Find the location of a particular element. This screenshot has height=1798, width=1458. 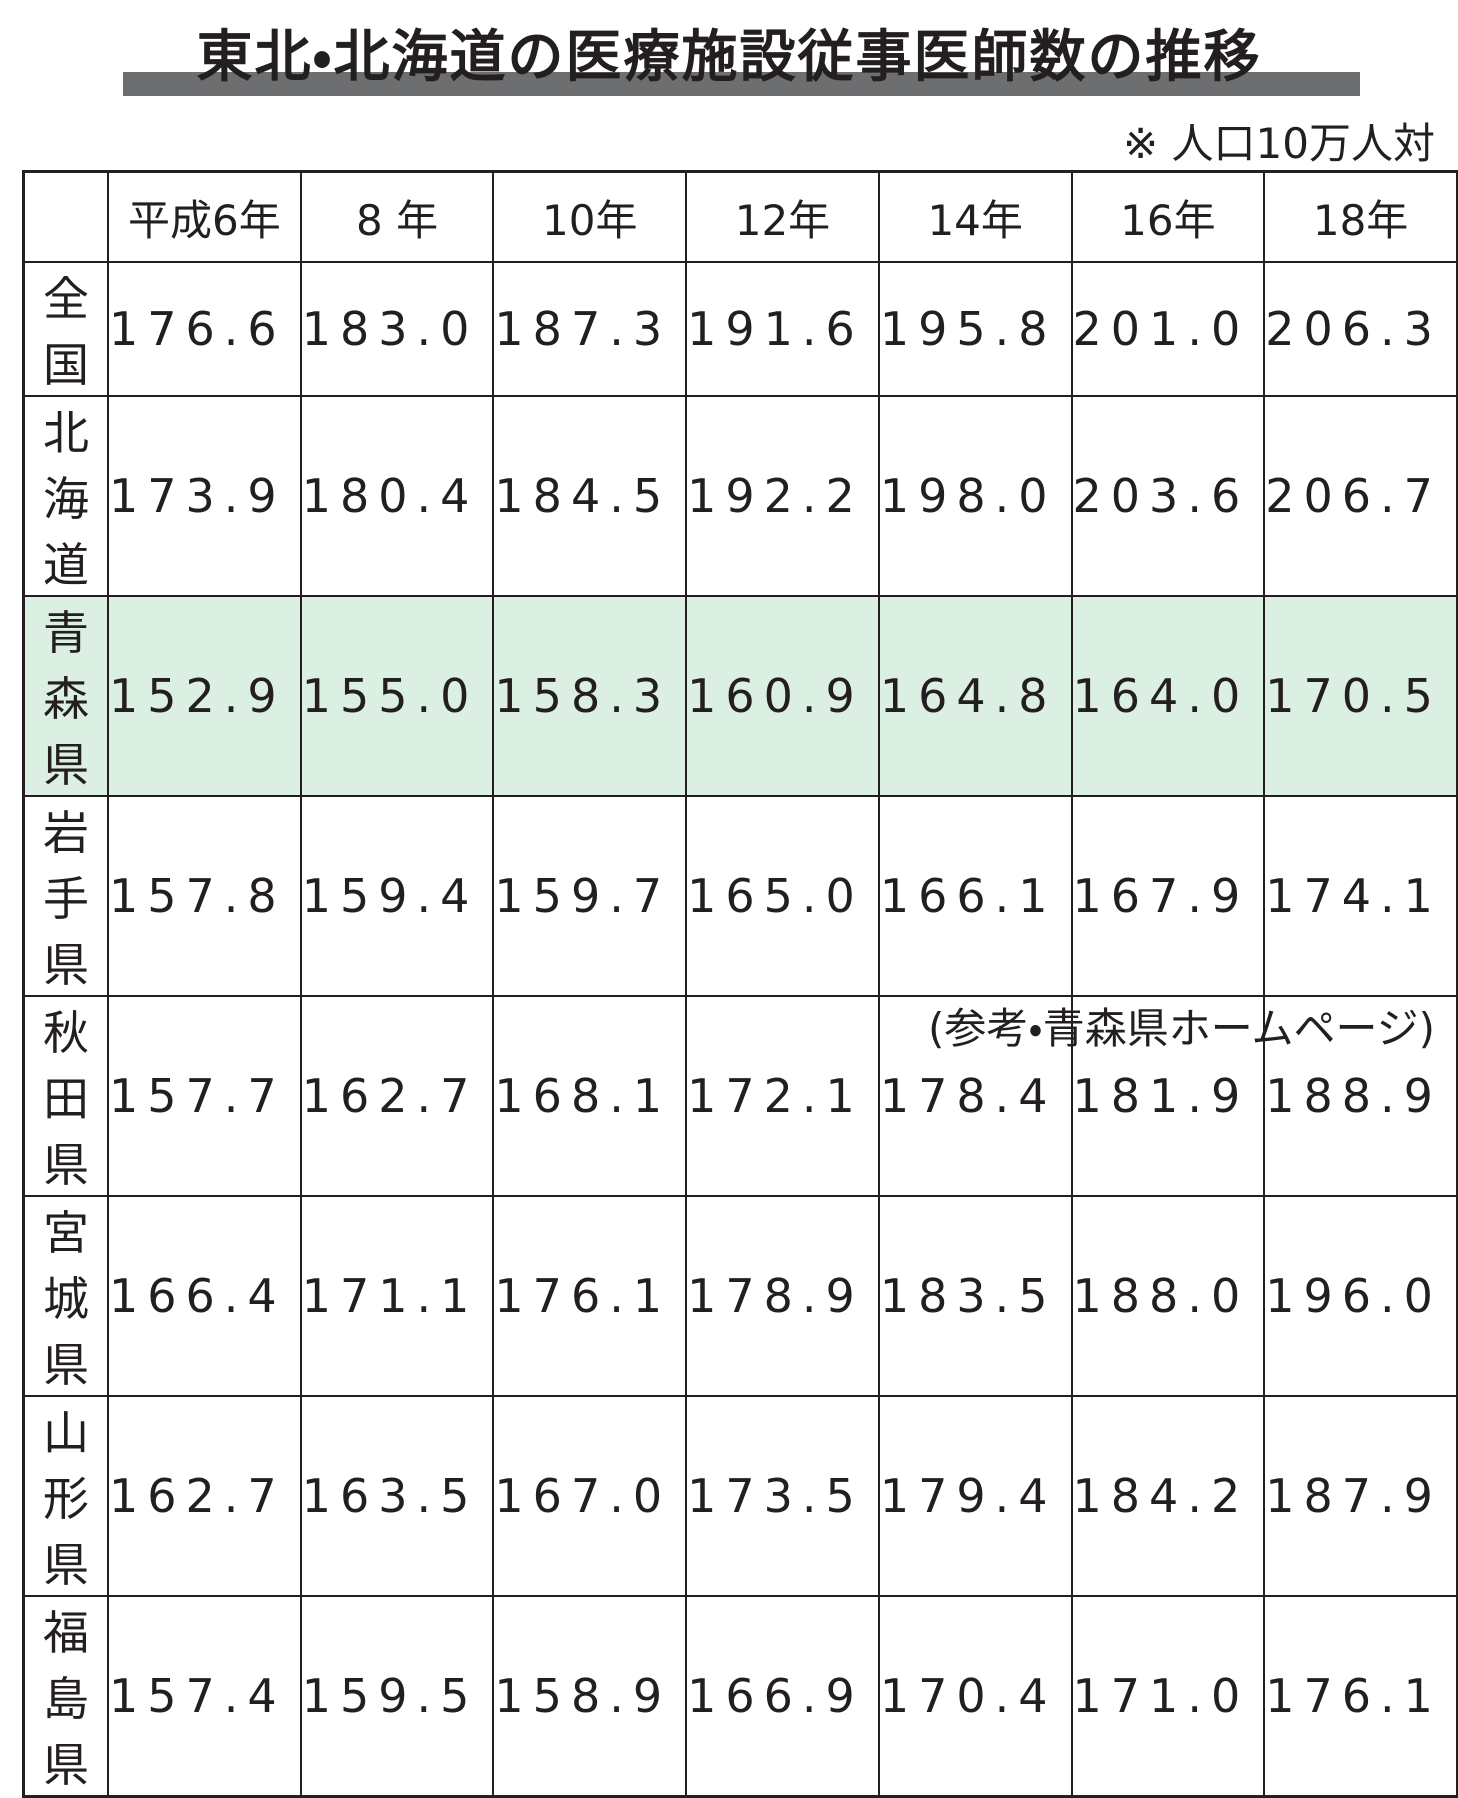

title: 東北・北海道の医療施設従事医師数の推移 is located at coordinates (729, 57).